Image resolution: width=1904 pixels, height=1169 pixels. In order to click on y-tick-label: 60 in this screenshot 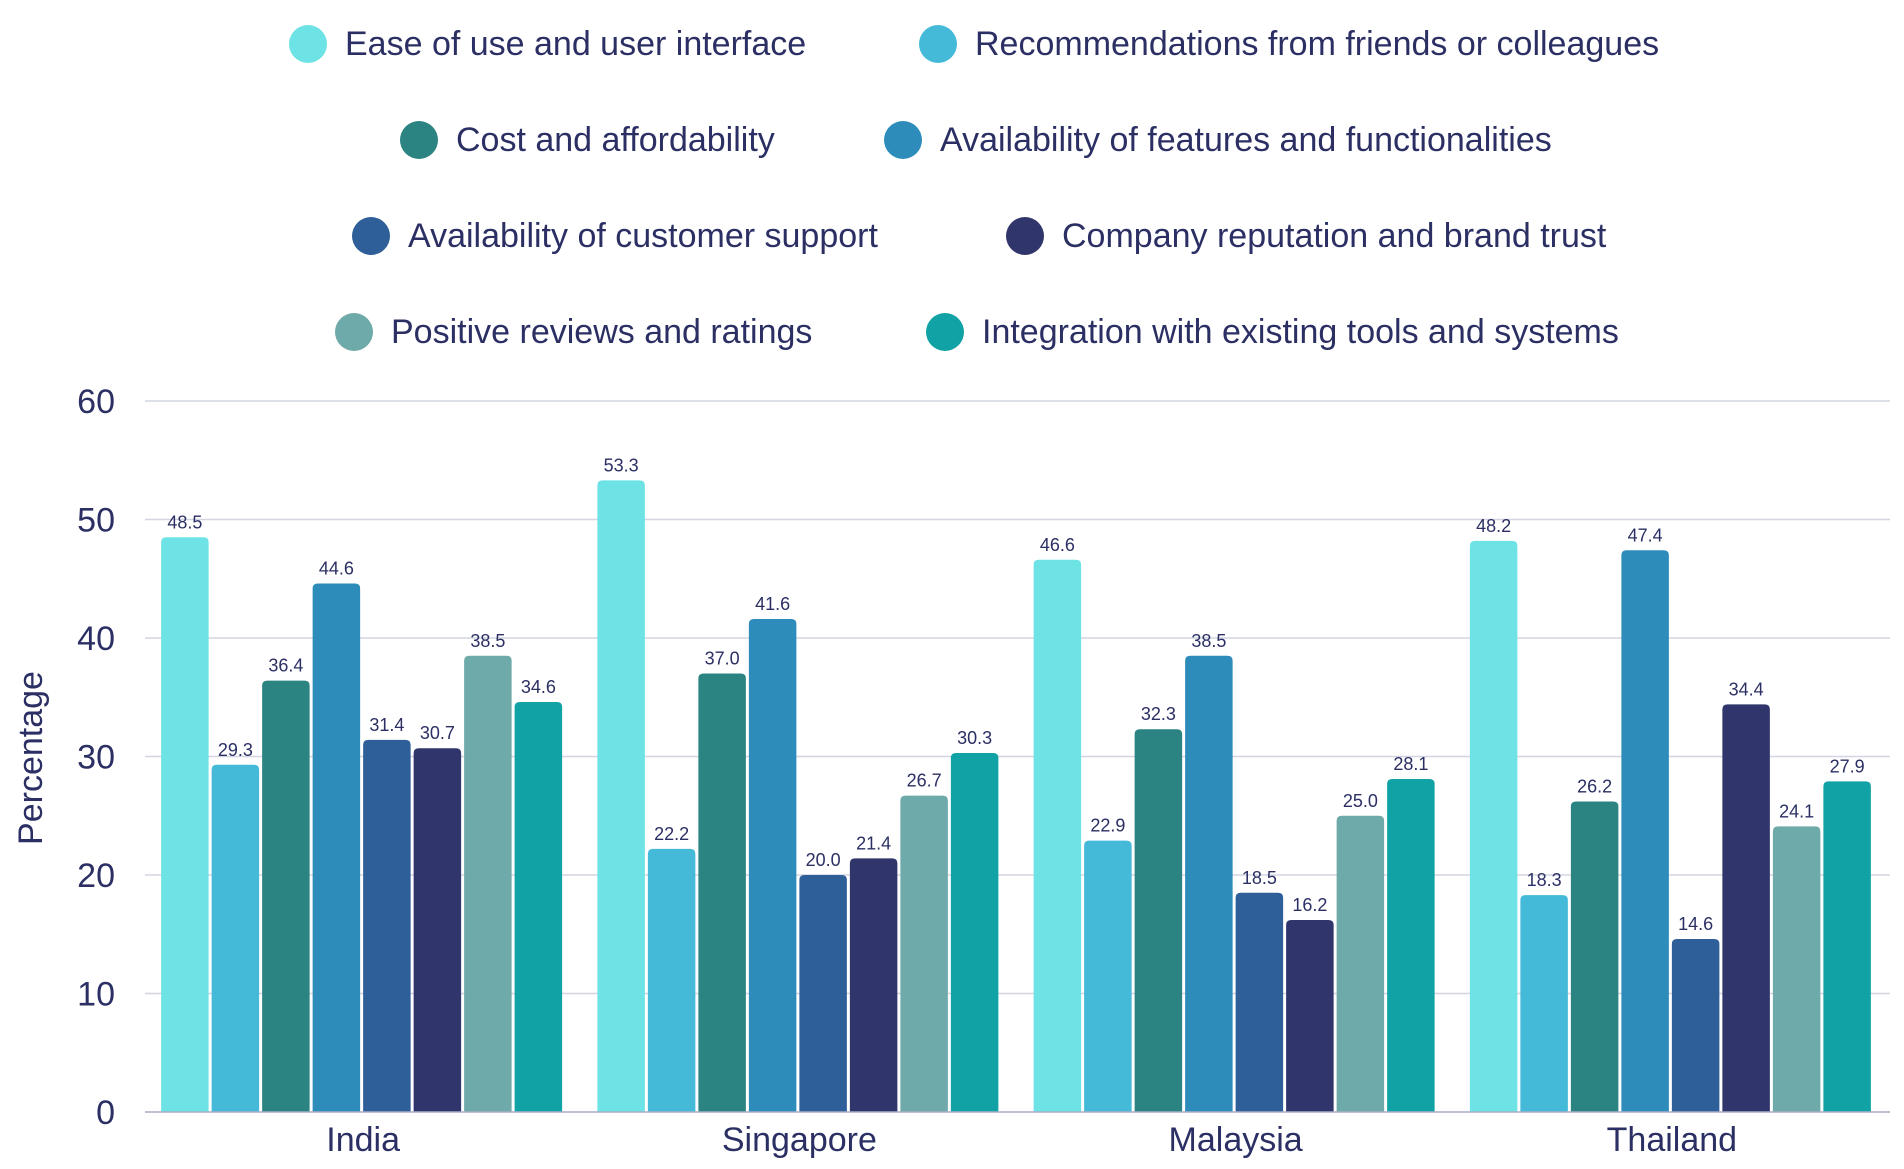, I will do `click(96, 402)`.